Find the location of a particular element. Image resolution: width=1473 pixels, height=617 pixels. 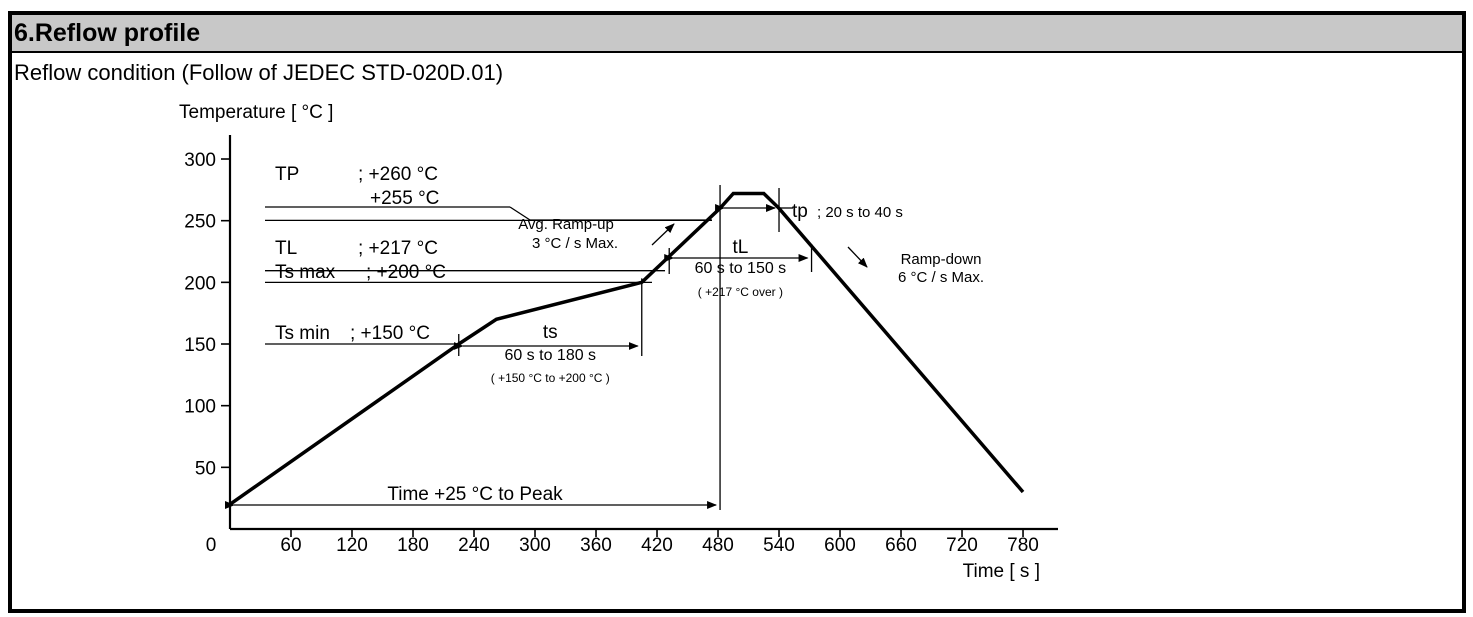

tp-level-name: TP is located at coordinates (287, 174).